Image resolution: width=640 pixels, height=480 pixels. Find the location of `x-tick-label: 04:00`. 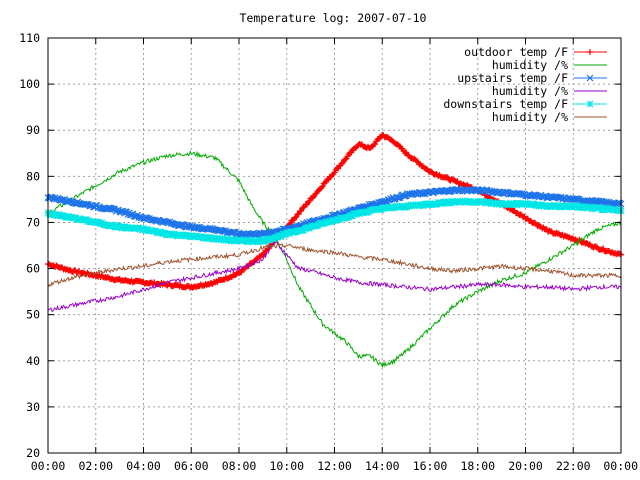

x-tick-label: 04:00 is located at coordinates (143, 466).